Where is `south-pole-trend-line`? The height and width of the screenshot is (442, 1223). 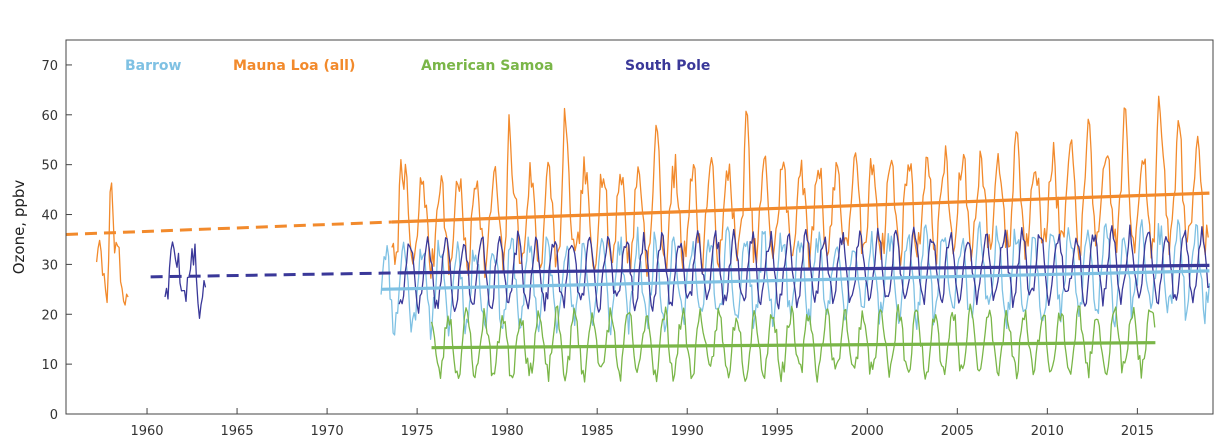 south-pole-trend-line is located at coordinates (804, 269).